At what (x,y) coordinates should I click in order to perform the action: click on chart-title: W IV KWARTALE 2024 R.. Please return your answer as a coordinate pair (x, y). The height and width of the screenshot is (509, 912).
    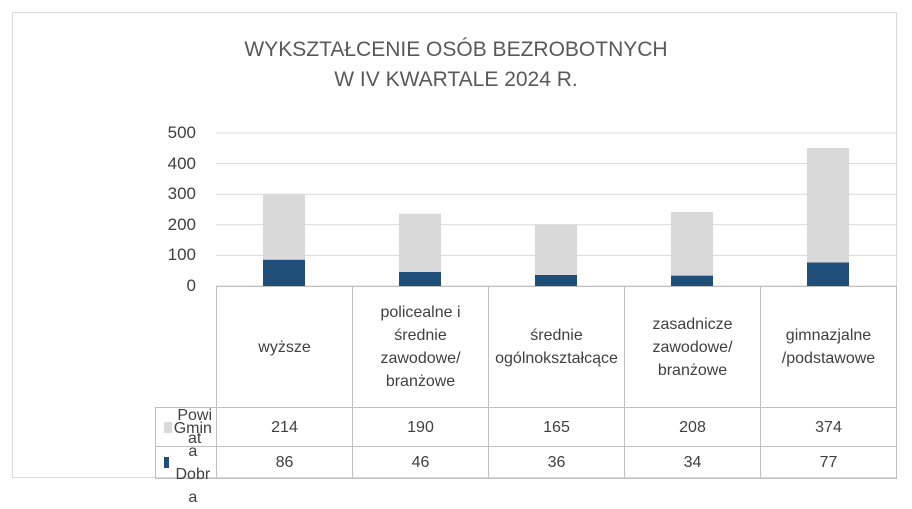
    Looking at the image, I should click on (456, 79).